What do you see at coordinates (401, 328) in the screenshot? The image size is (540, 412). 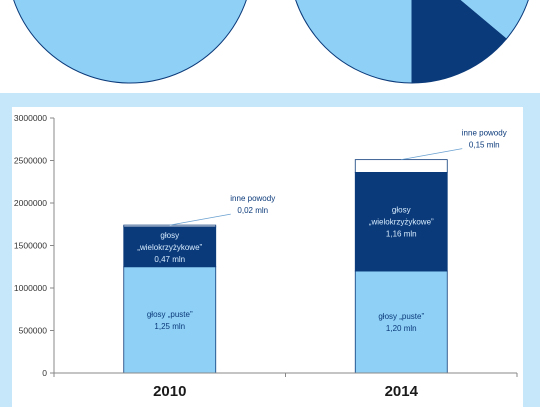 I see `data-label-puste-value: 1,20 mln` at bounding box center [401, 328].